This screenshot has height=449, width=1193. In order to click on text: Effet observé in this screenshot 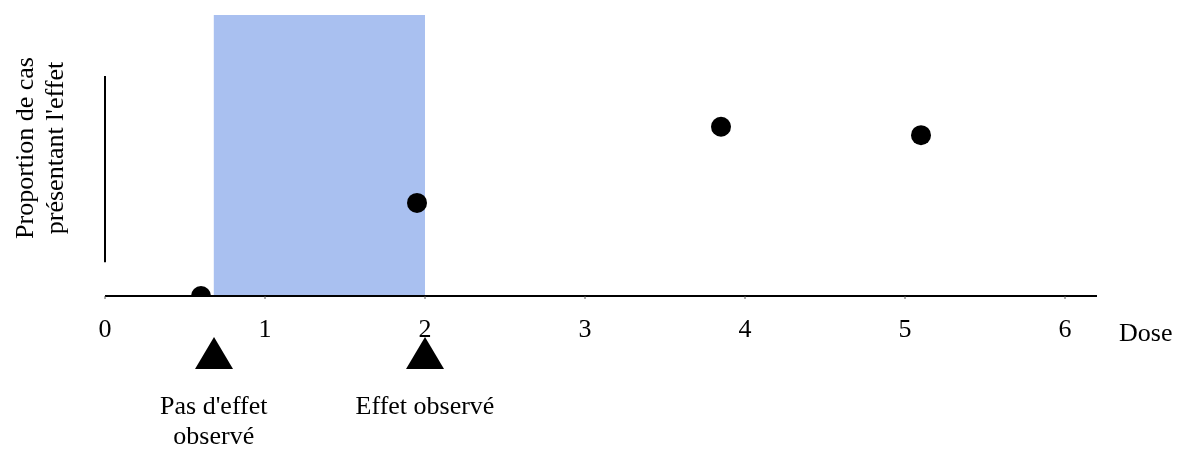, I will do `click(425, 406)`.